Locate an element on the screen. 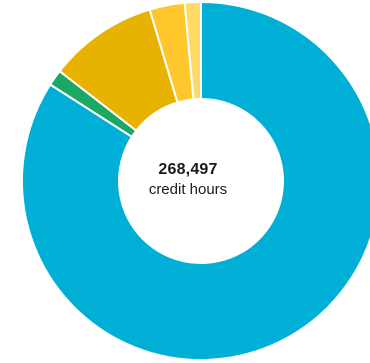 This screenshot has height=363, width=370. total-credit-hours-value: 268,497 is located at coordinates (188, 169).